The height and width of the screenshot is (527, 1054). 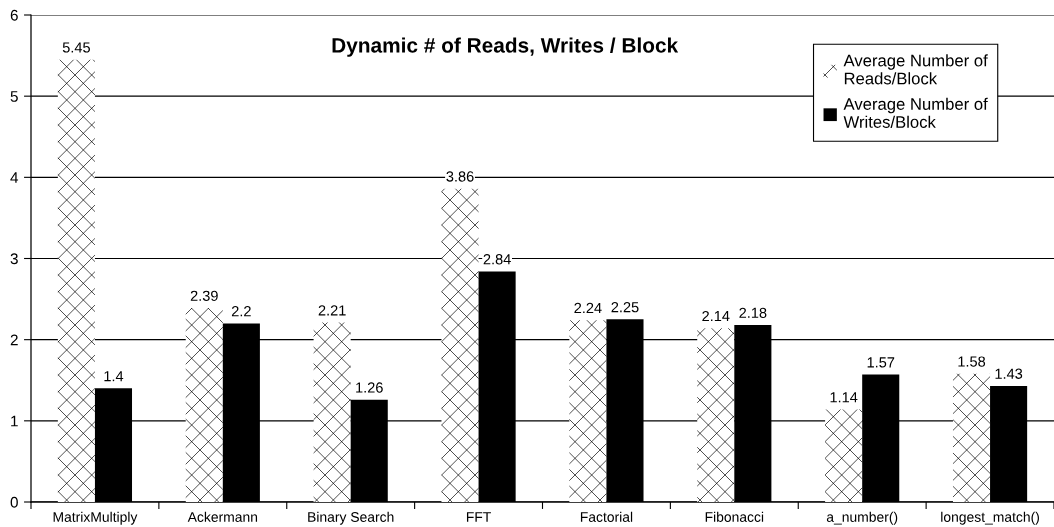 What do you see at coordinates (505, 47) in the screenshot?
I see `text: Dynamic # of Reads, Writes / Block` at bounding box center [505, 47].